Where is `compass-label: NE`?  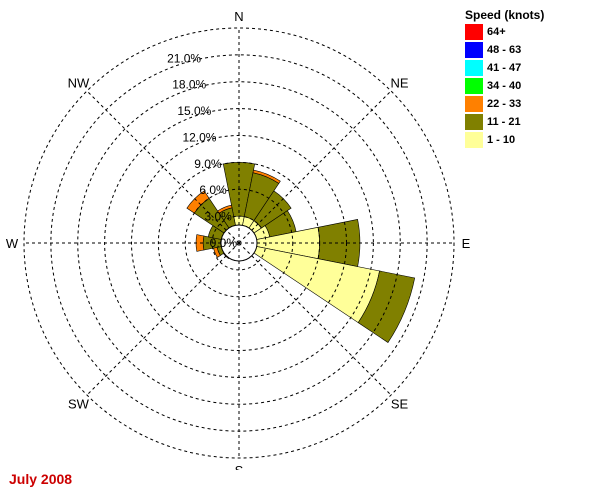
compass-label: NE is located at coordinates (399, 82).